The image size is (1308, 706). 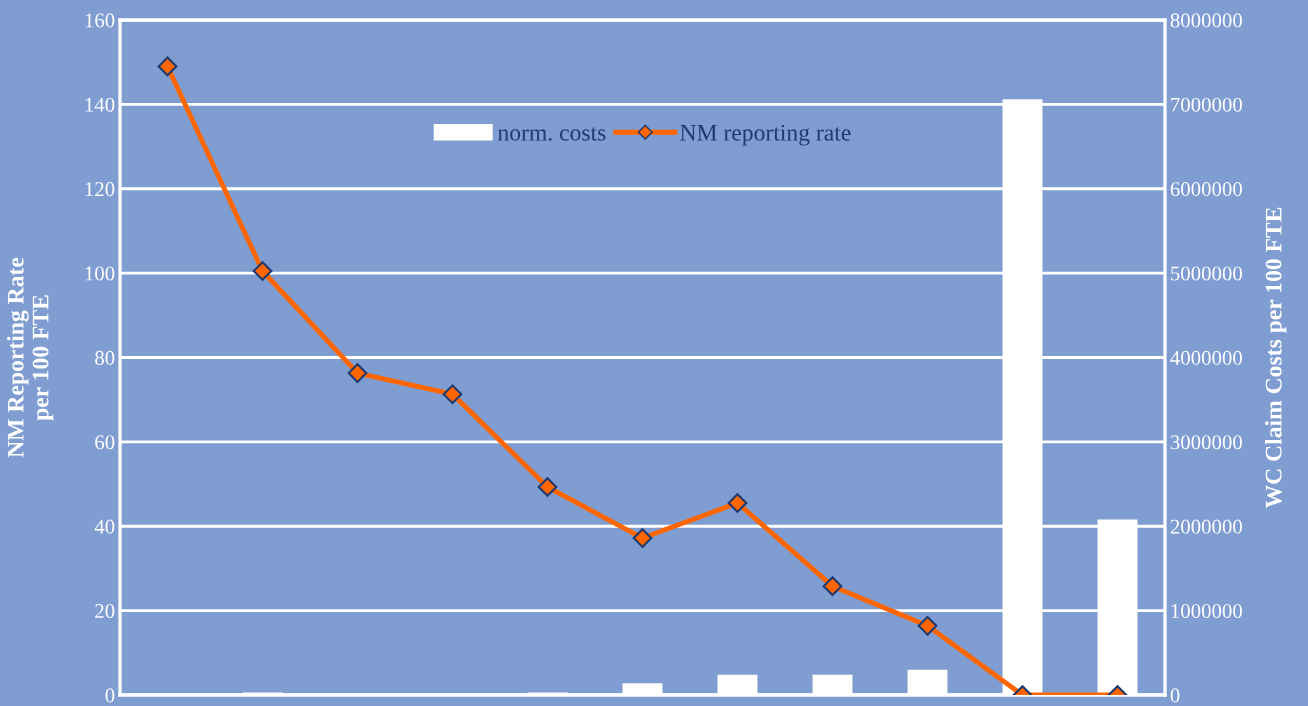 I want to click on y-tick-label: 40, so click(x=104, y=526).